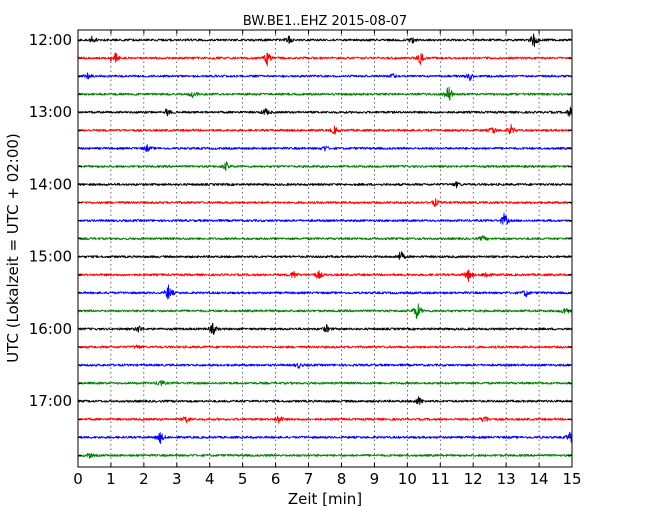 The width and height of the screenshot is (650, 520). Describe the element at coordinates (571, 479) in the screenshot. I see `x-tick-label: 15` at that location.